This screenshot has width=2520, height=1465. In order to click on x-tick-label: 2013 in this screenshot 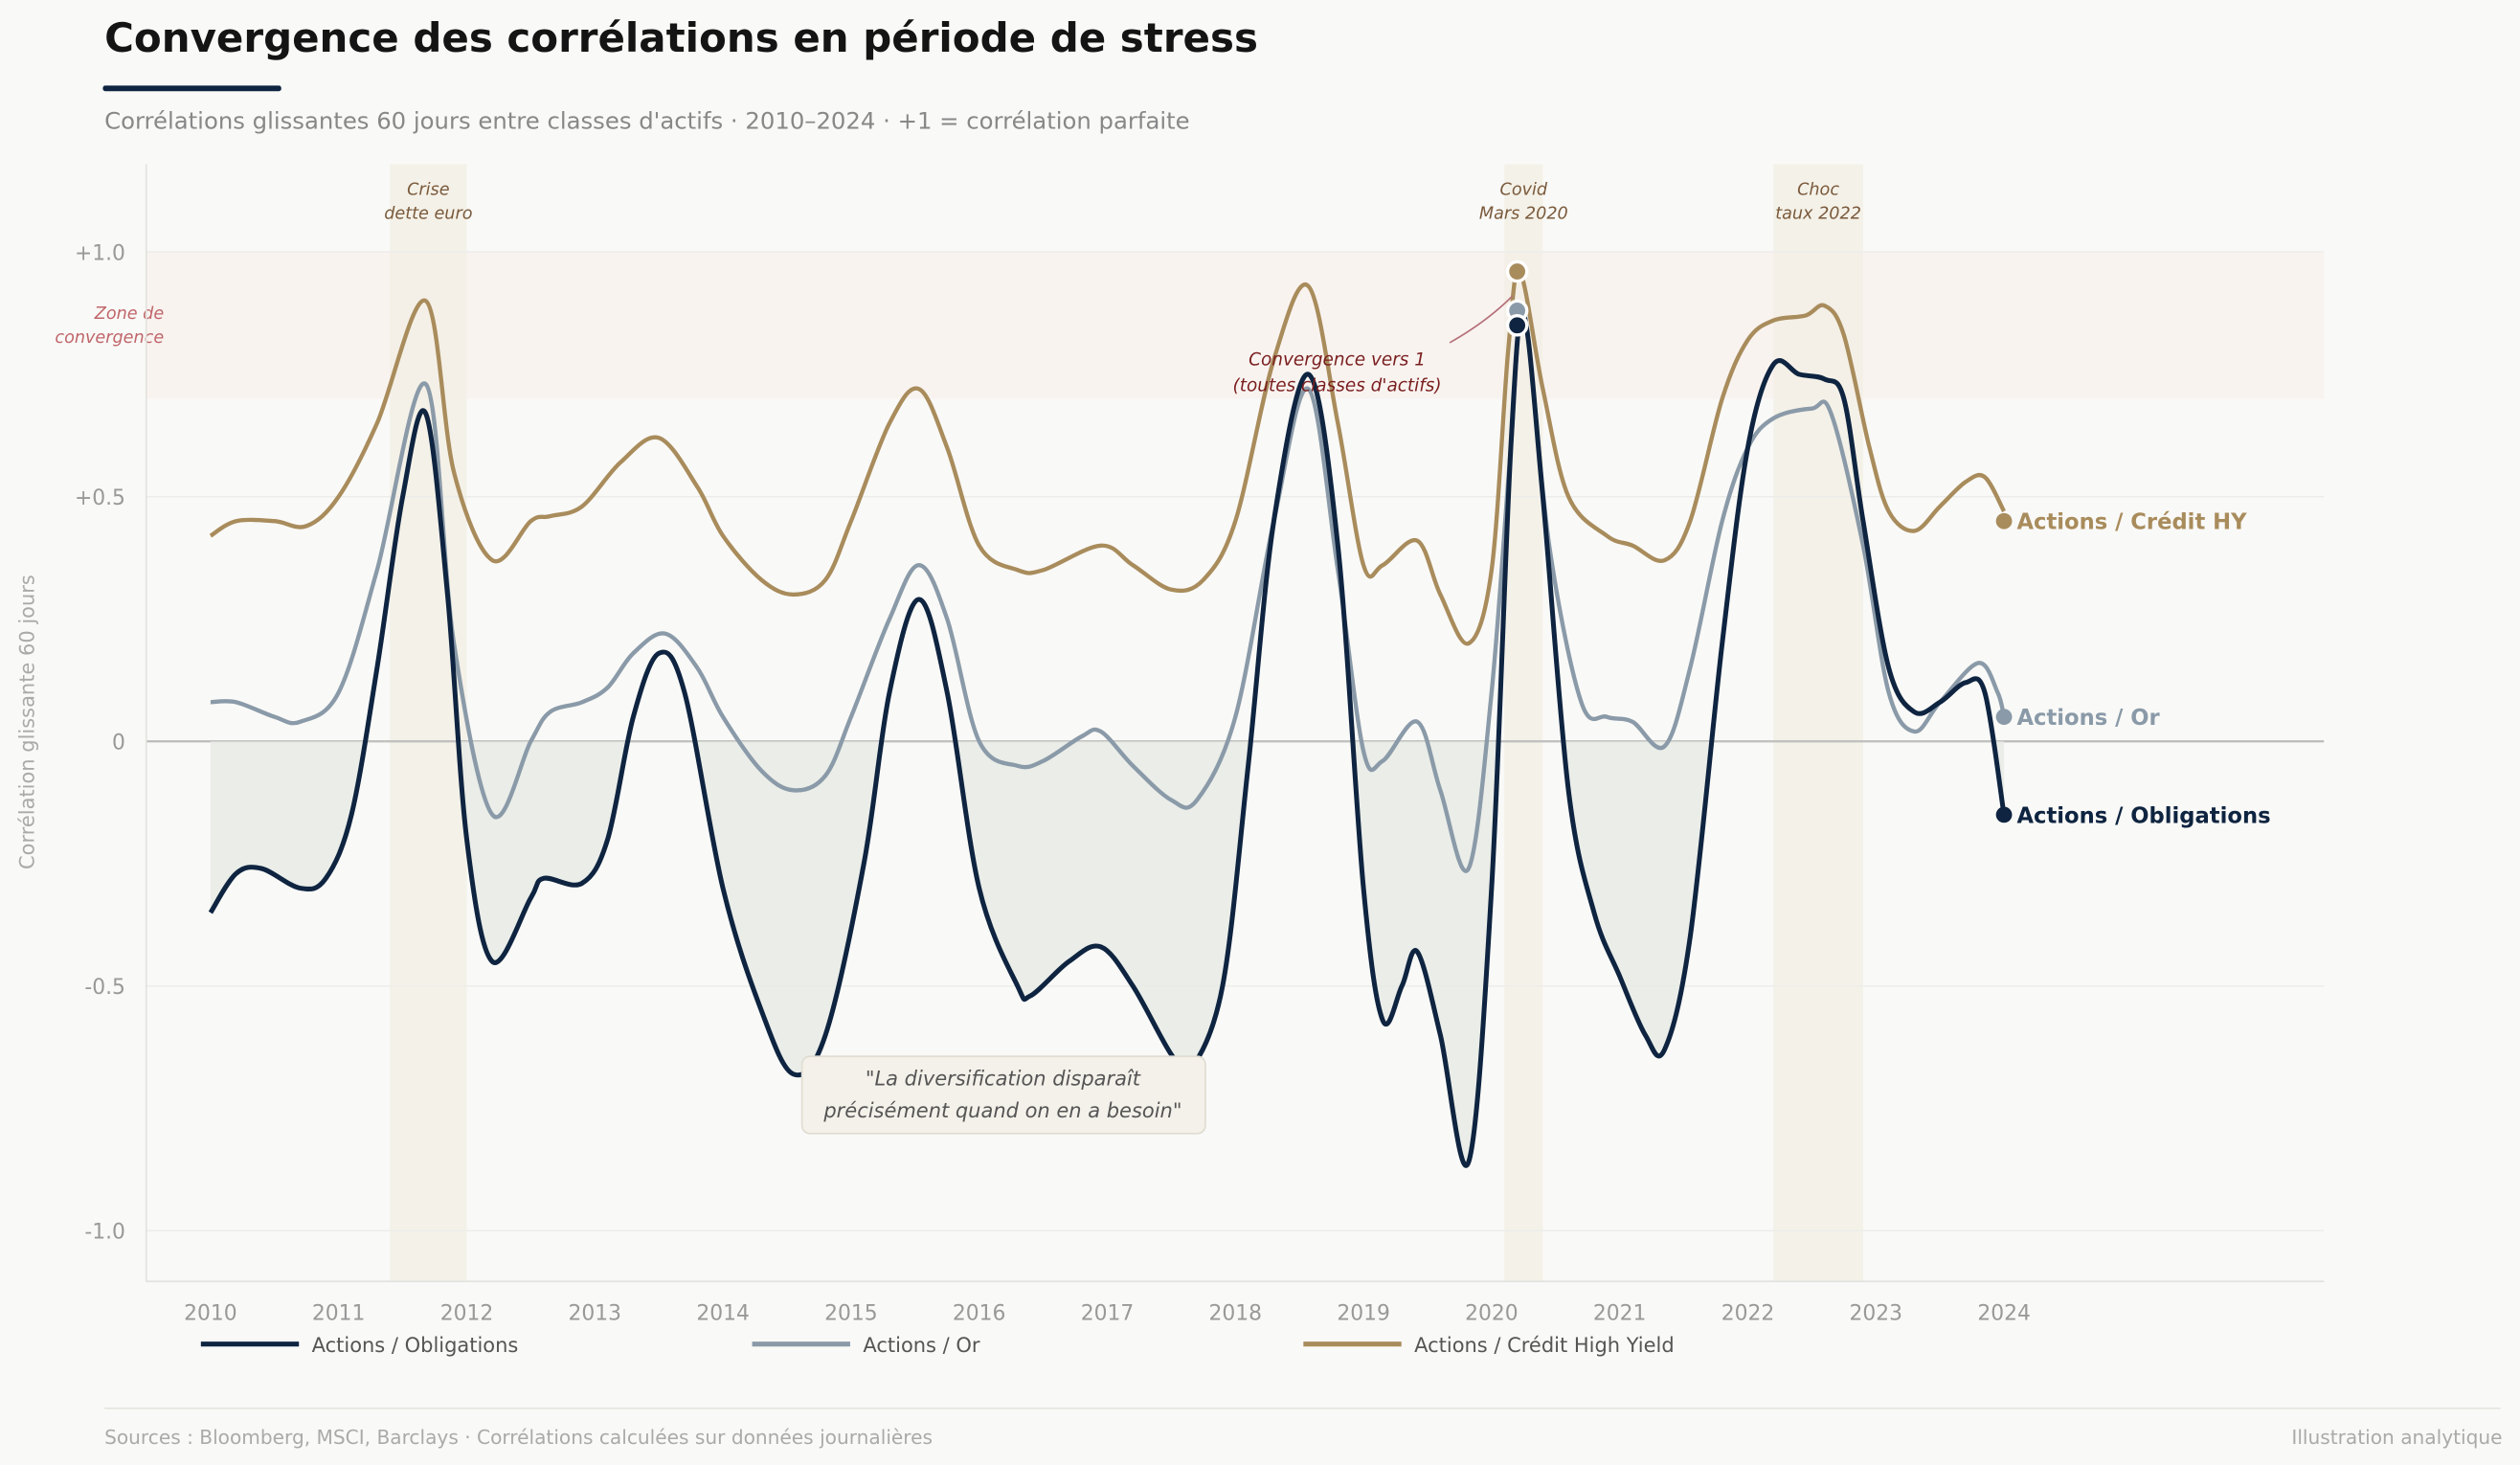, I will do `click(596, 1314)`.